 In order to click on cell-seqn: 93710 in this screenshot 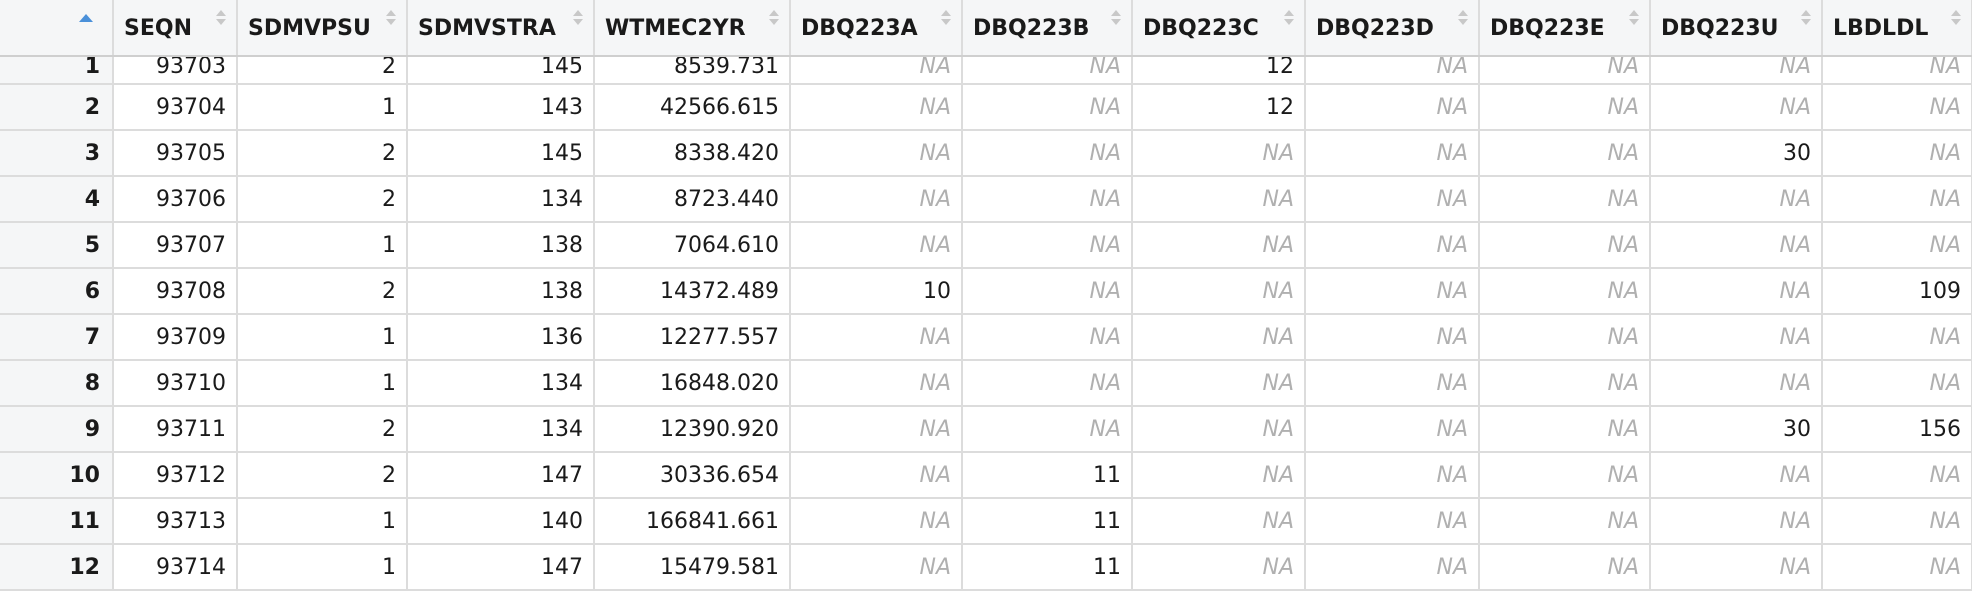, I will do `click(175, 383)`.